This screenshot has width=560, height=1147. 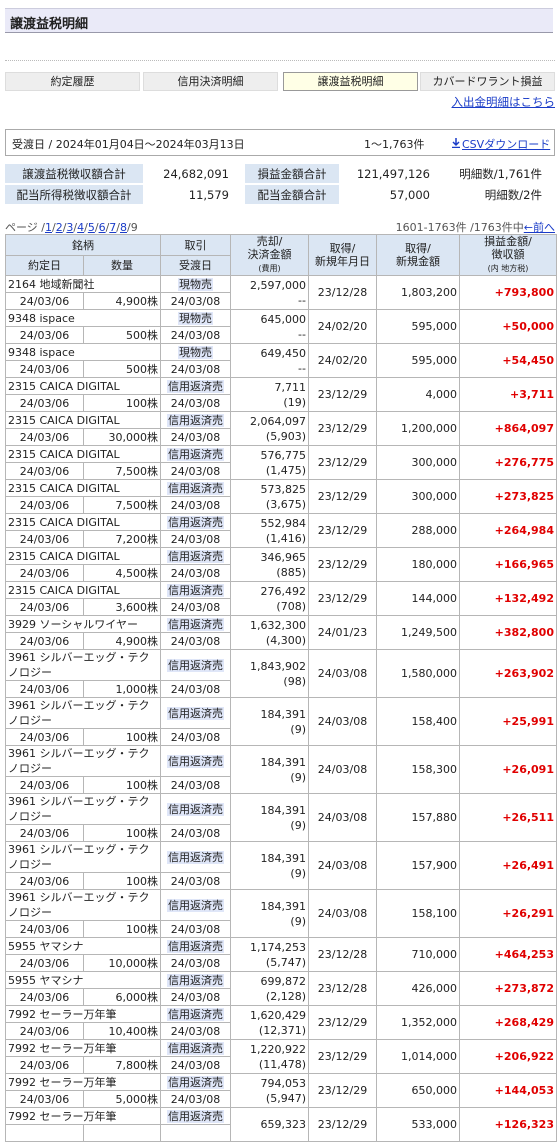 I want to click on csv-link: CSVダウンロード, so click(x=506, y=144).